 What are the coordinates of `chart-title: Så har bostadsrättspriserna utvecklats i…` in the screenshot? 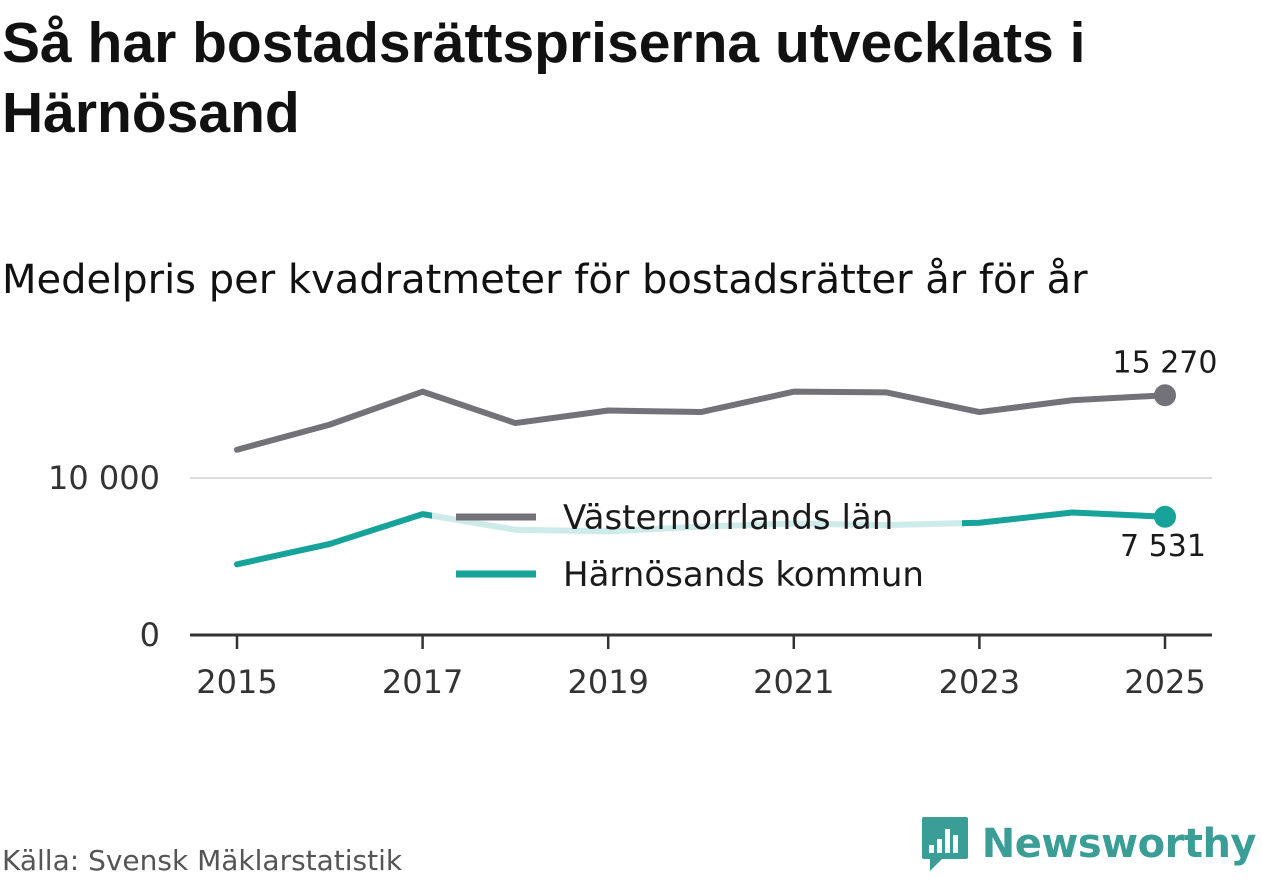 It's located at (544, 78).